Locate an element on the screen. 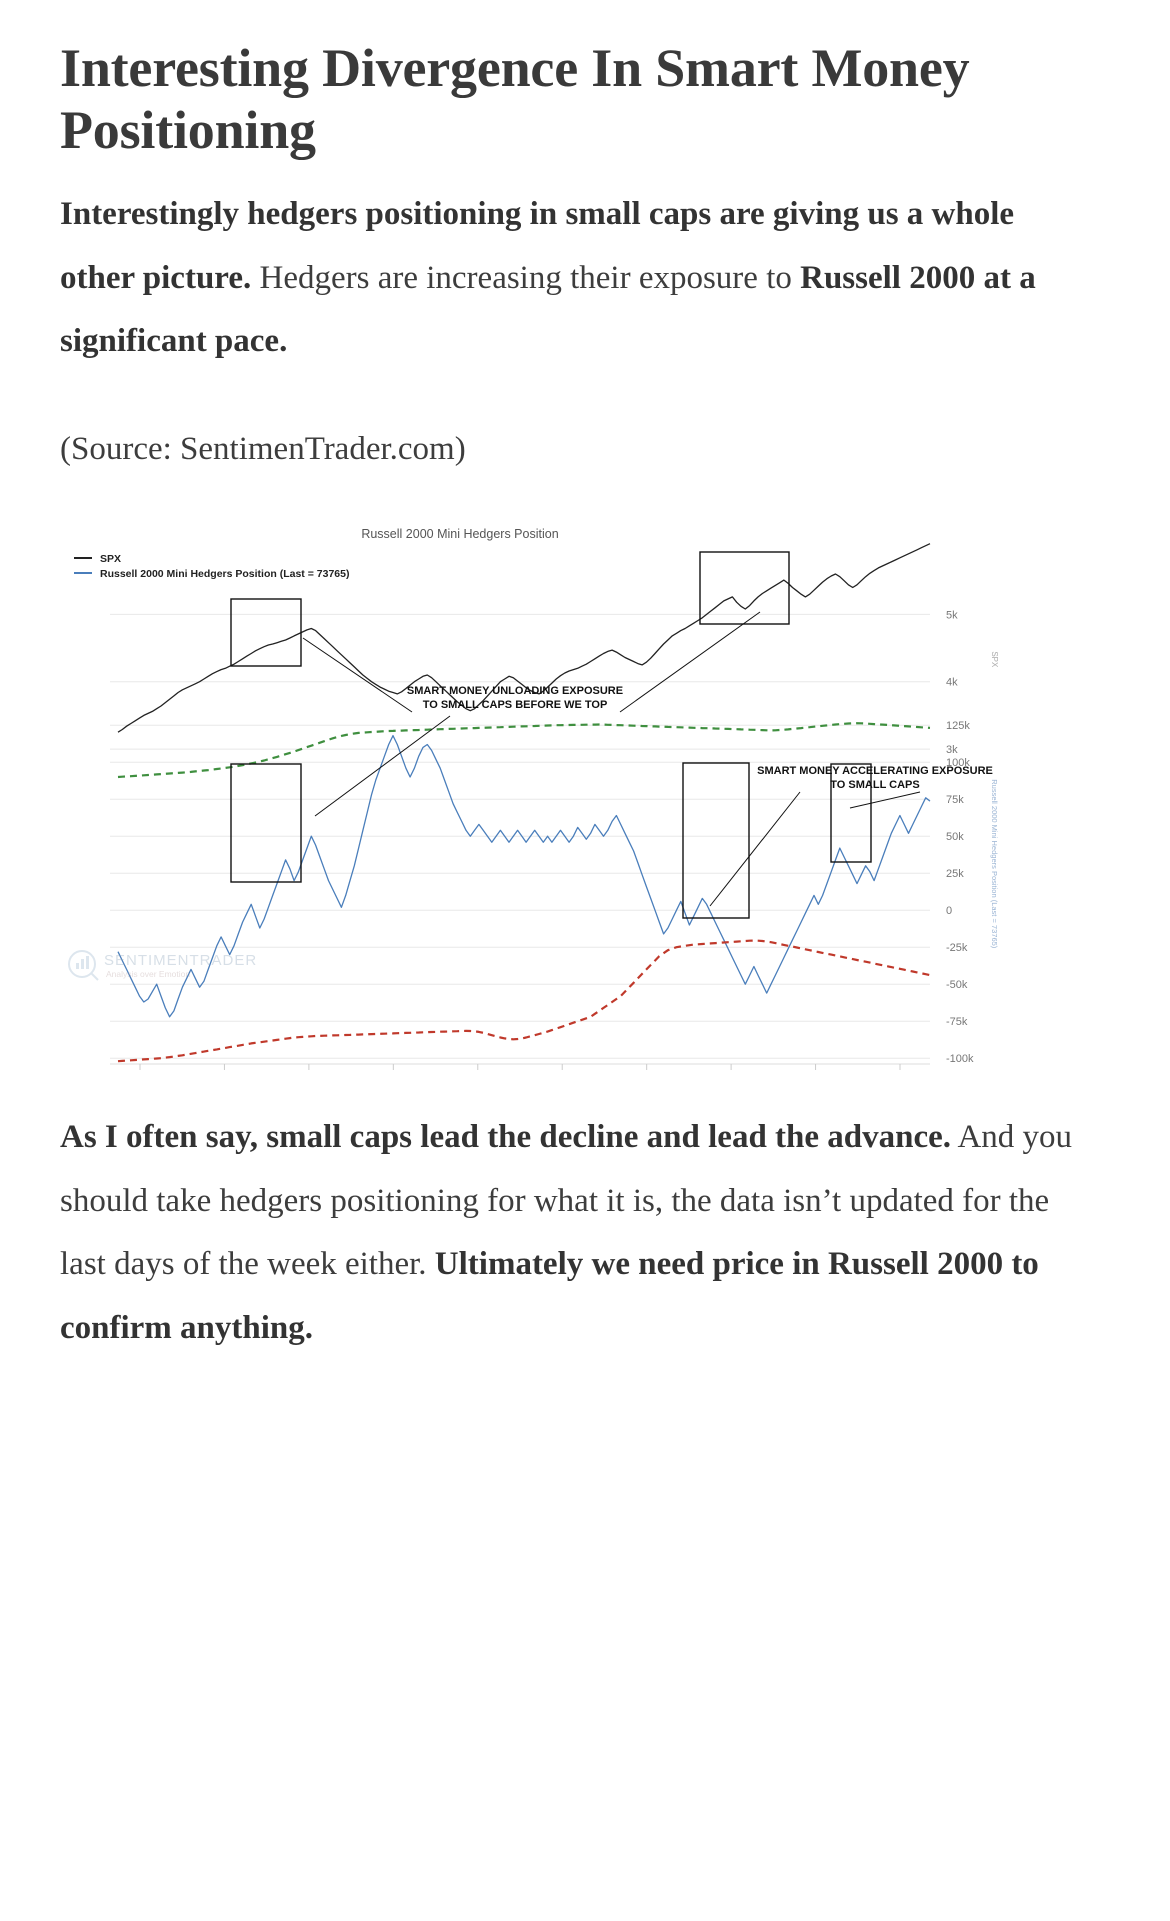  intro-bold-2: Russell 2000 at a significant pace. is located at coordinates (548, 309).